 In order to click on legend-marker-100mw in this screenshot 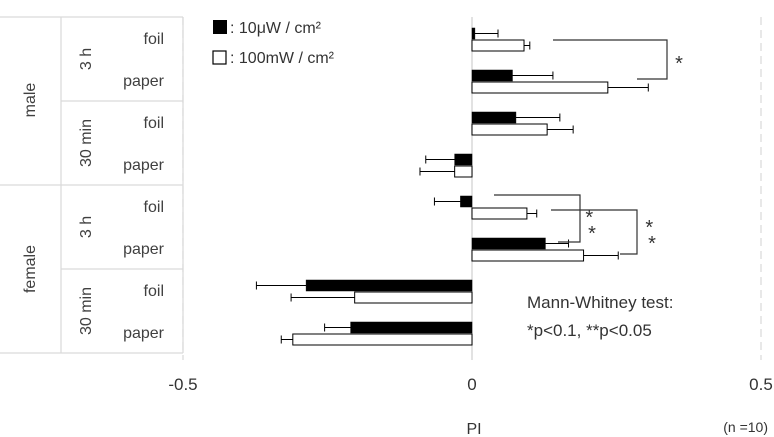, I will do `click(219, 57)`.